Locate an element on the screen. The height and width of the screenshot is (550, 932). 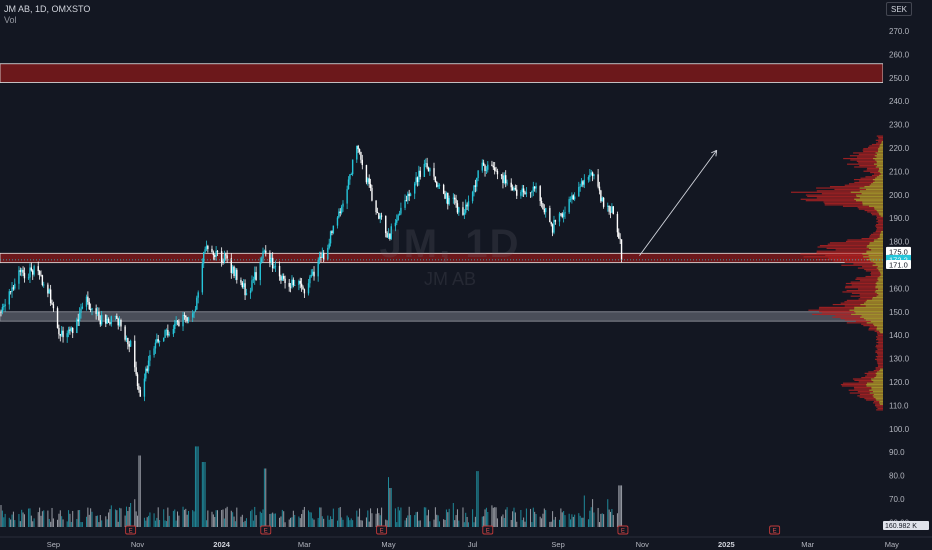
y-tick-label: 250.0 is located at coordinates (899, 78).